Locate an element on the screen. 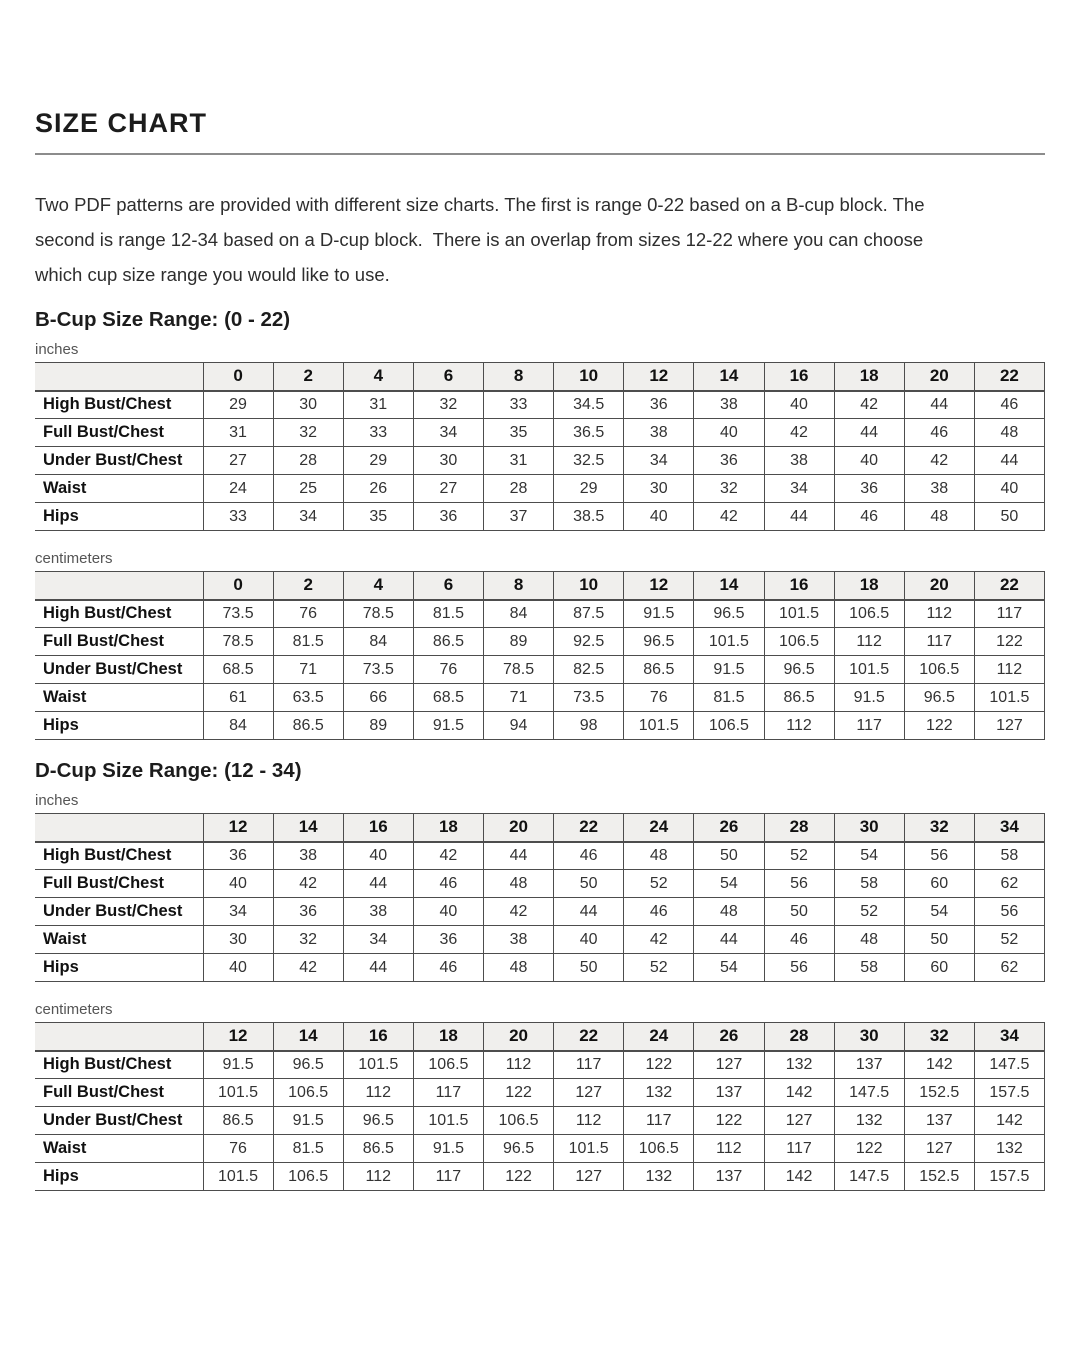 The width and height of the screenshot is (1080, 1350). measurement-value: 98 is located at coordinates (589, 725).